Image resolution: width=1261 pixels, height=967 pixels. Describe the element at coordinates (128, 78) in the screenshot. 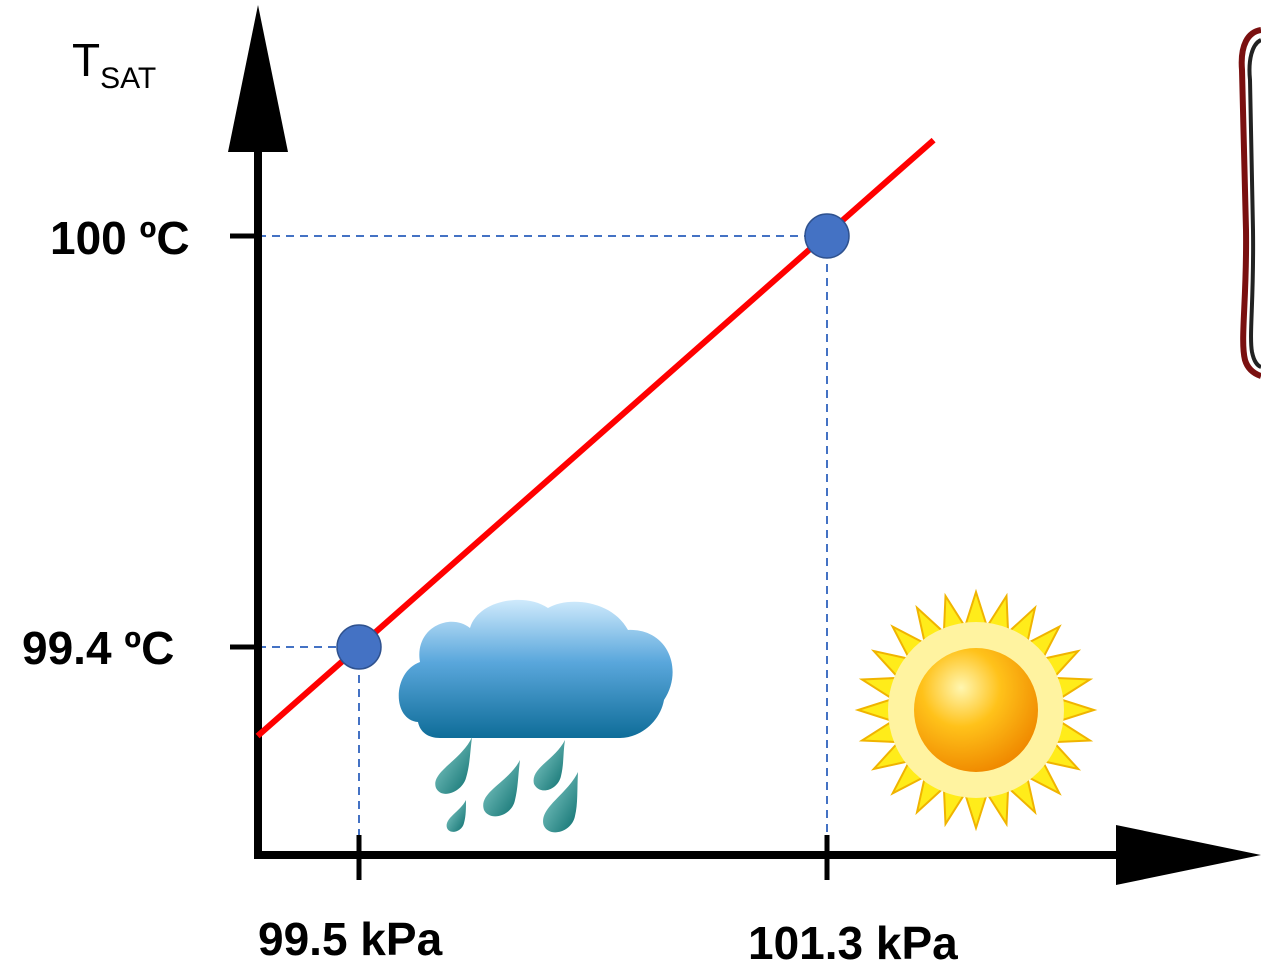

I see `y-axis-title-sub: SAT` at that location.